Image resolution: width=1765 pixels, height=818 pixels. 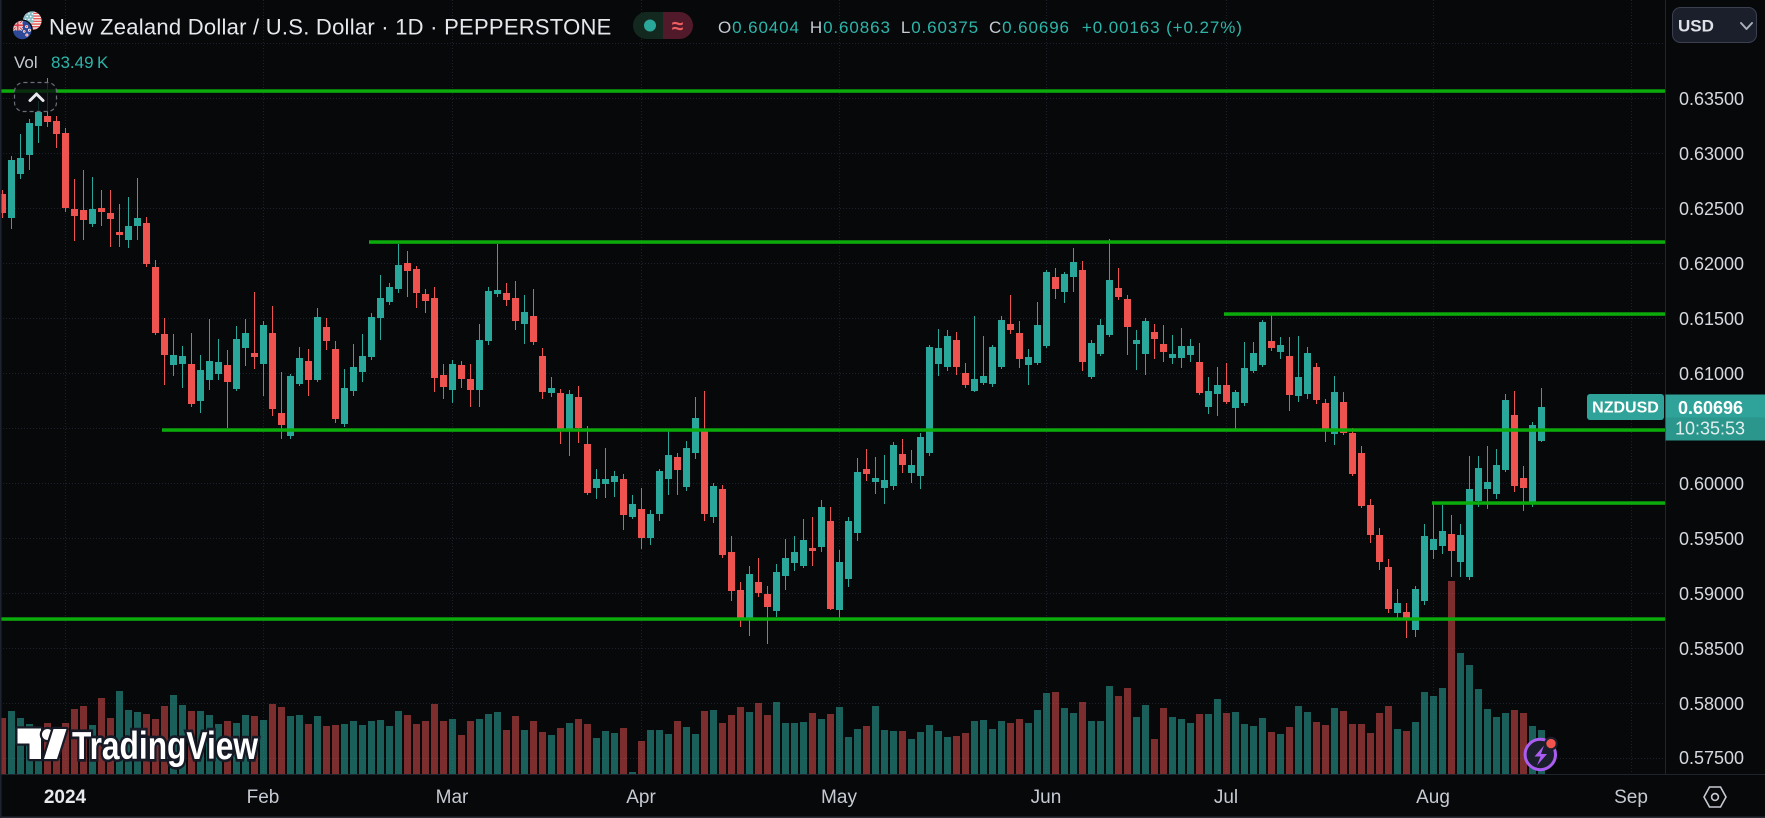 I want to click on svg-text: NZDUSD, so click(x=1625, y=408).